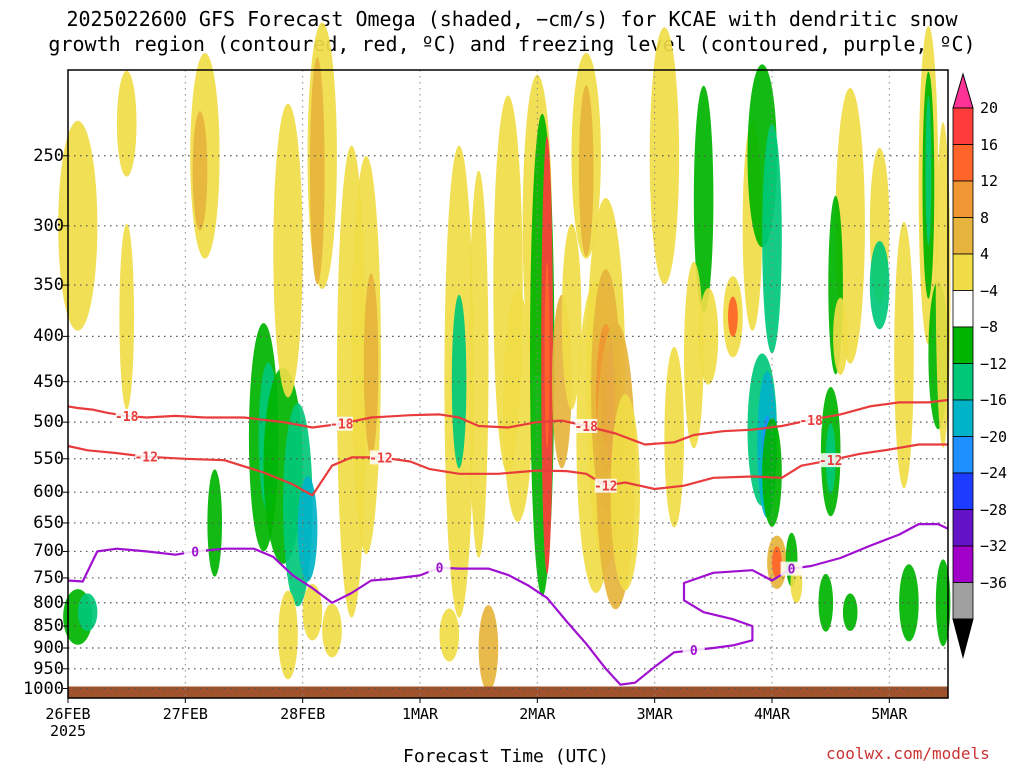  What do you see at coordinates (989, 290) in the screenshot?
I see `colorbar-tick-label-5: −4` at bounding box center [989, 290].